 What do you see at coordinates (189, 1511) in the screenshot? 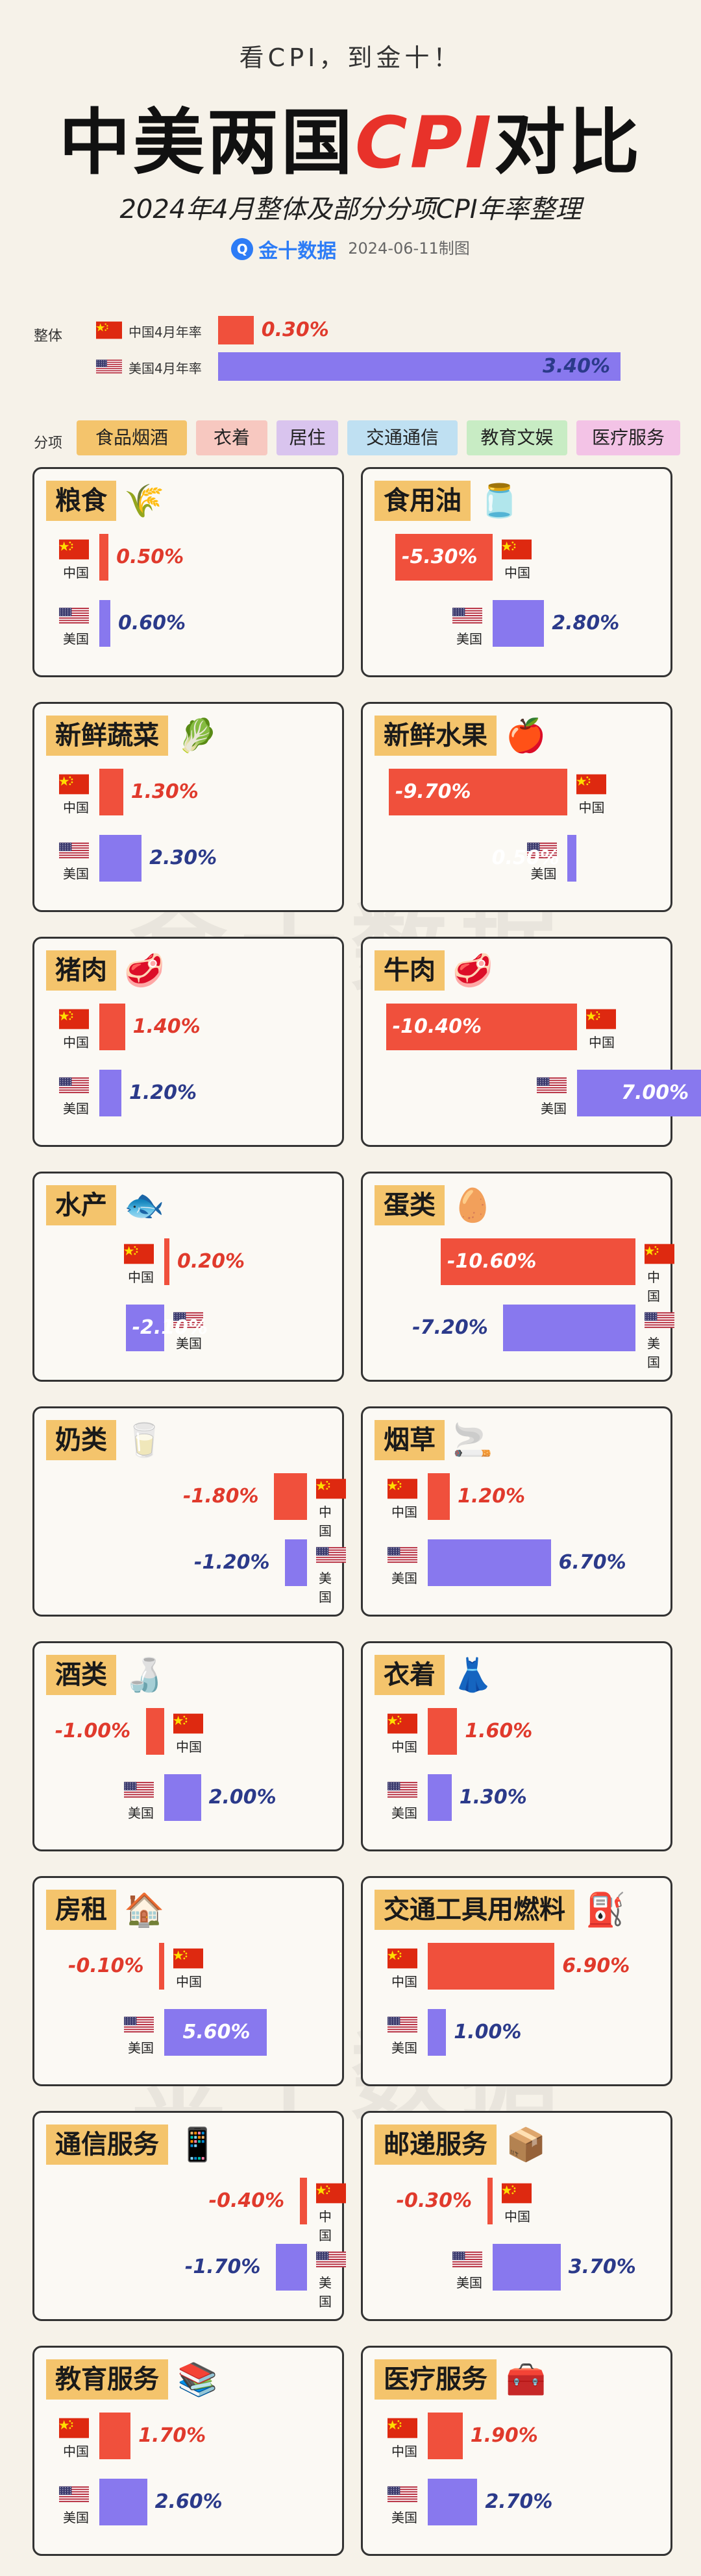
I see `panel-card: 奶类 🥛 中国 -1.80% 美国 -1.20%` at bounding box center [189, 1511].